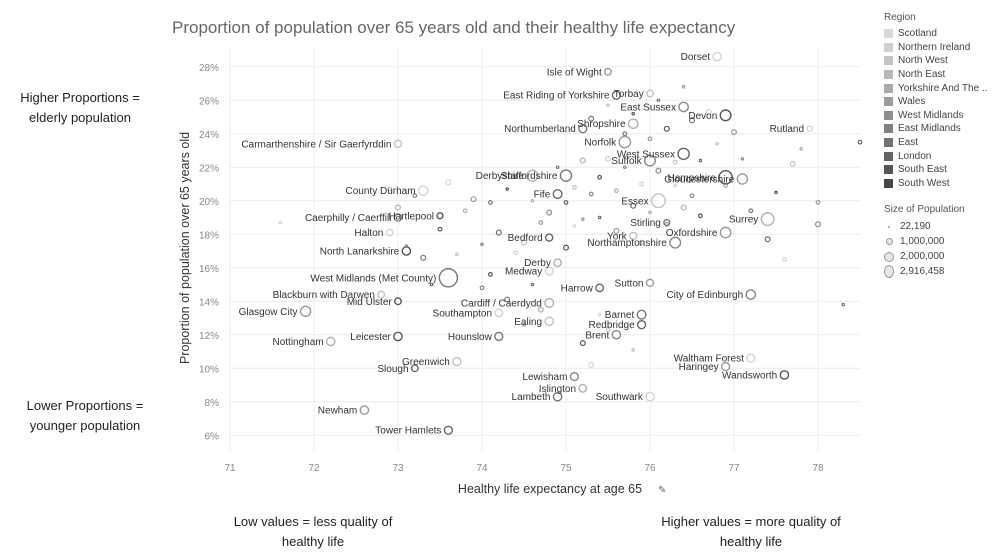 This screenshot has height=555, width=1000. What do you see at coordinates (936, 61) in the screenshot?
I see `region-legend-item: North West` at bounding box center [936, 61].